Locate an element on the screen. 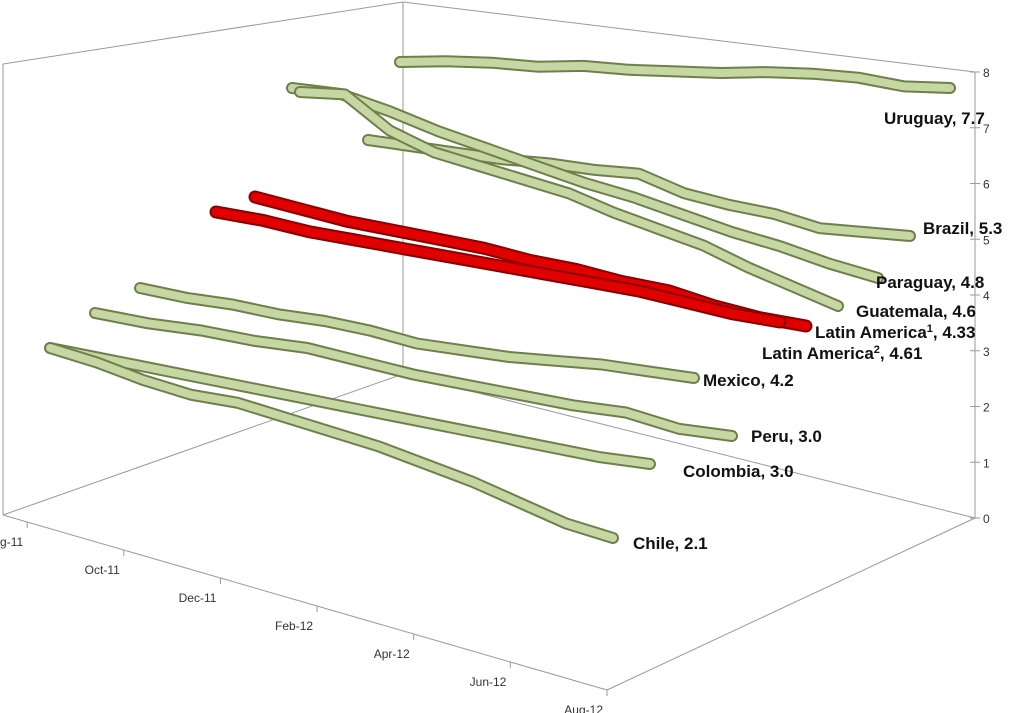  series-end-label: Mexico, 4.2 is located at coordinates (748, 380).